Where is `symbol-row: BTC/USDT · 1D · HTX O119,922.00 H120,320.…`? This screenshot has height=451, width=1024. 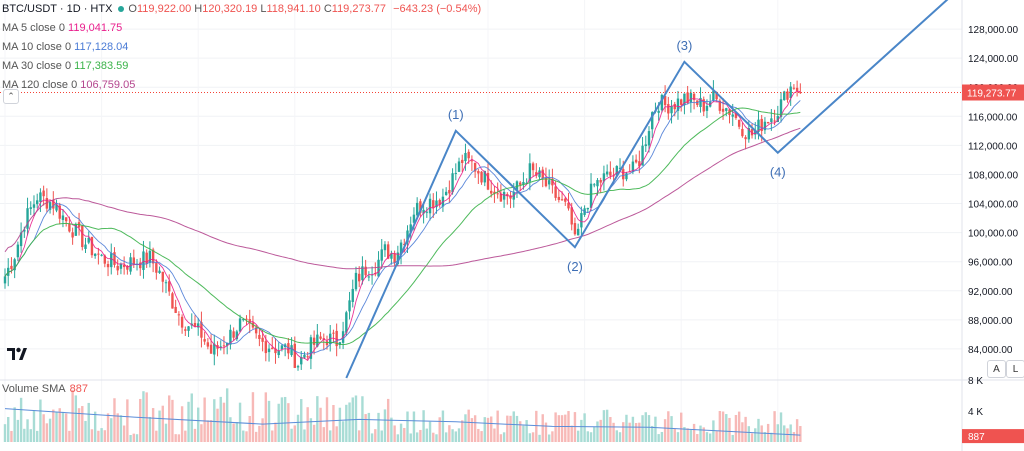
symbol-row: BTC/USDT · 1D · HTX O119,922.00 H120,320.… is located at coordinates (241, 9).